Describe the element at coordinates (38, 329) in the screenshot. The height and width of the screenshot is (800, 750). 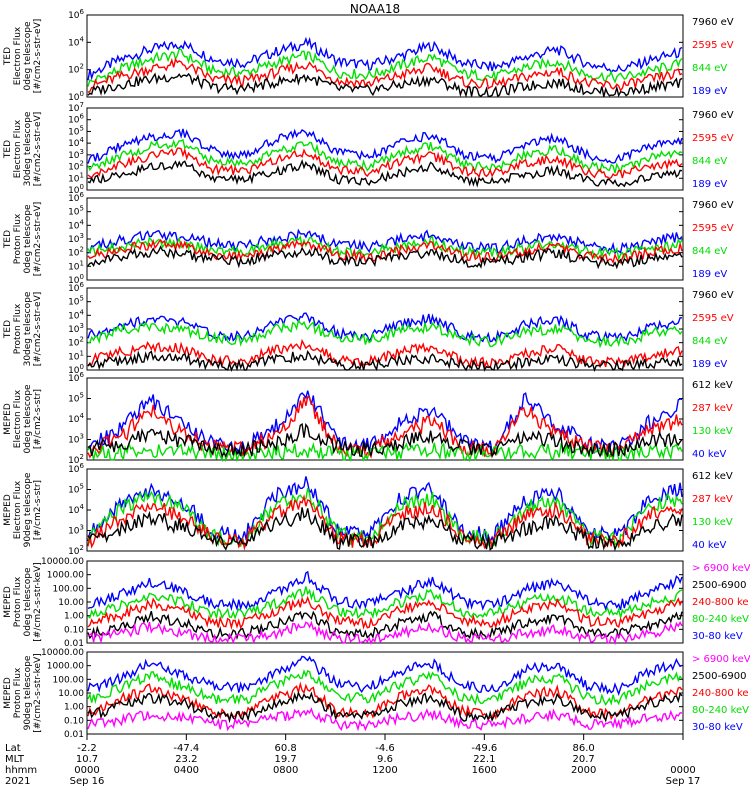
I see `y-axis-label: [#/cm2-s-str-eV]` at that location.